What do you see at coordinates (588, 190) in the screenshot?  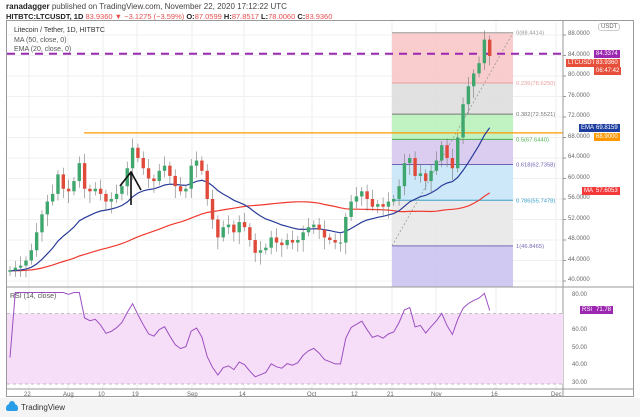 I see `ma-tag-label: MA` at bounding box center [588, 190].